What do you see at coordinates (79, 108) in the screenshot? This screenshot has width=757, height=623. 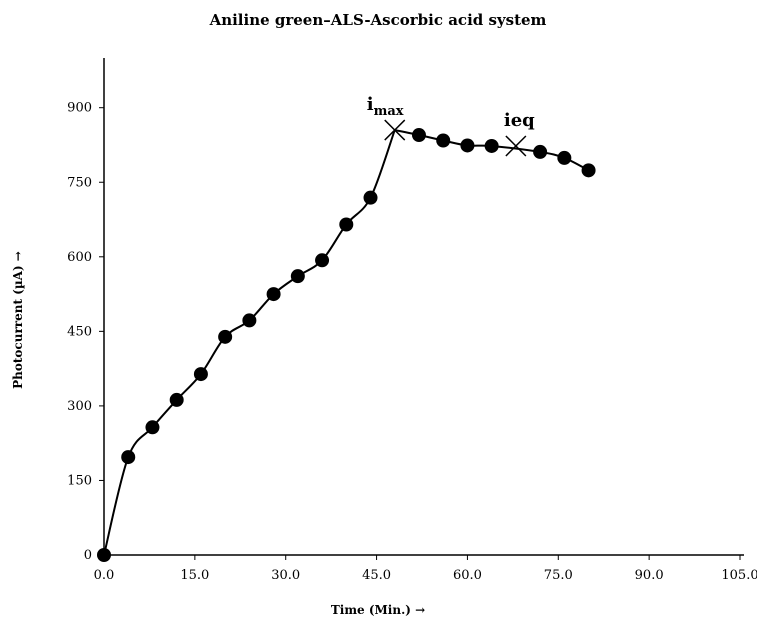 I see `y-tick-label: 900` at bounding box center [79, 108].